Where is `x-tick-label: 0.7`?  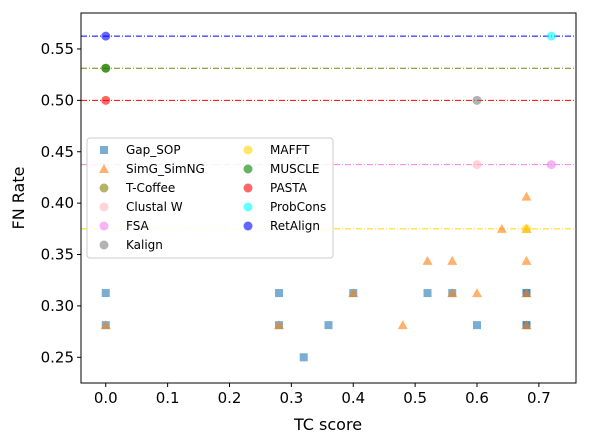
x-tick-label: 0.7 is located at coordinates (539, 398).